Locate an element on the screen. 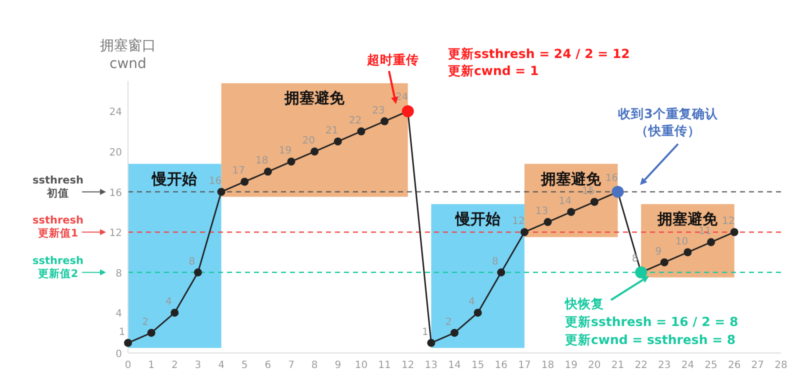  annotation: 更新ssthresh = 16 / 2 = 8 is located at coordinates (651, 321).